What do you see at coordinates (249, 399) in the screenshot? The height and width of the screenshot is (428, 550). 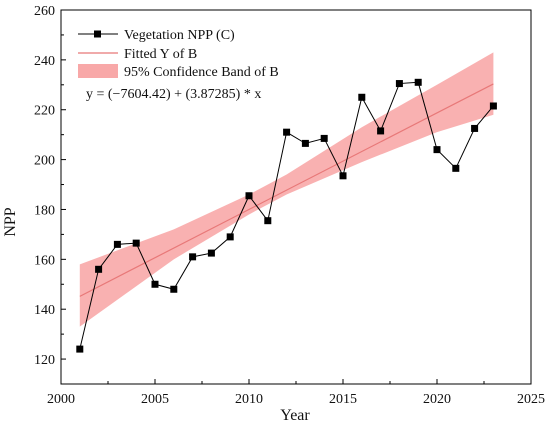 I see `x-tick-label: 2010` at bounding box center [249, 399].